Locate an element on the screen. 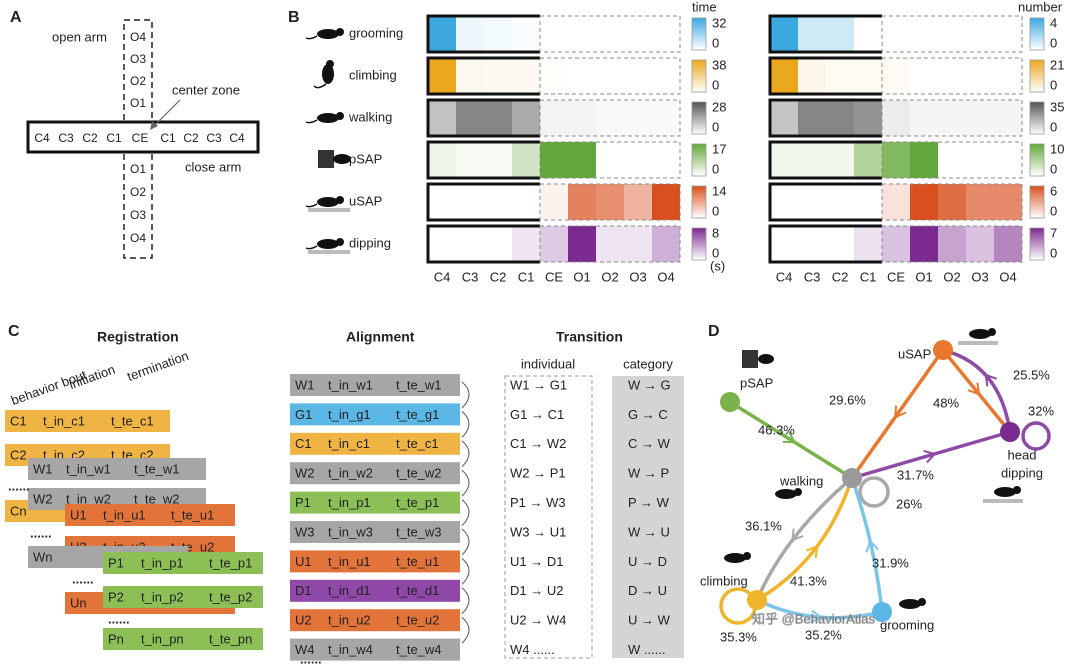 The width and height of the screenshot is (1080, 664). zone-label: O1 is located at coordinates (138, 169).